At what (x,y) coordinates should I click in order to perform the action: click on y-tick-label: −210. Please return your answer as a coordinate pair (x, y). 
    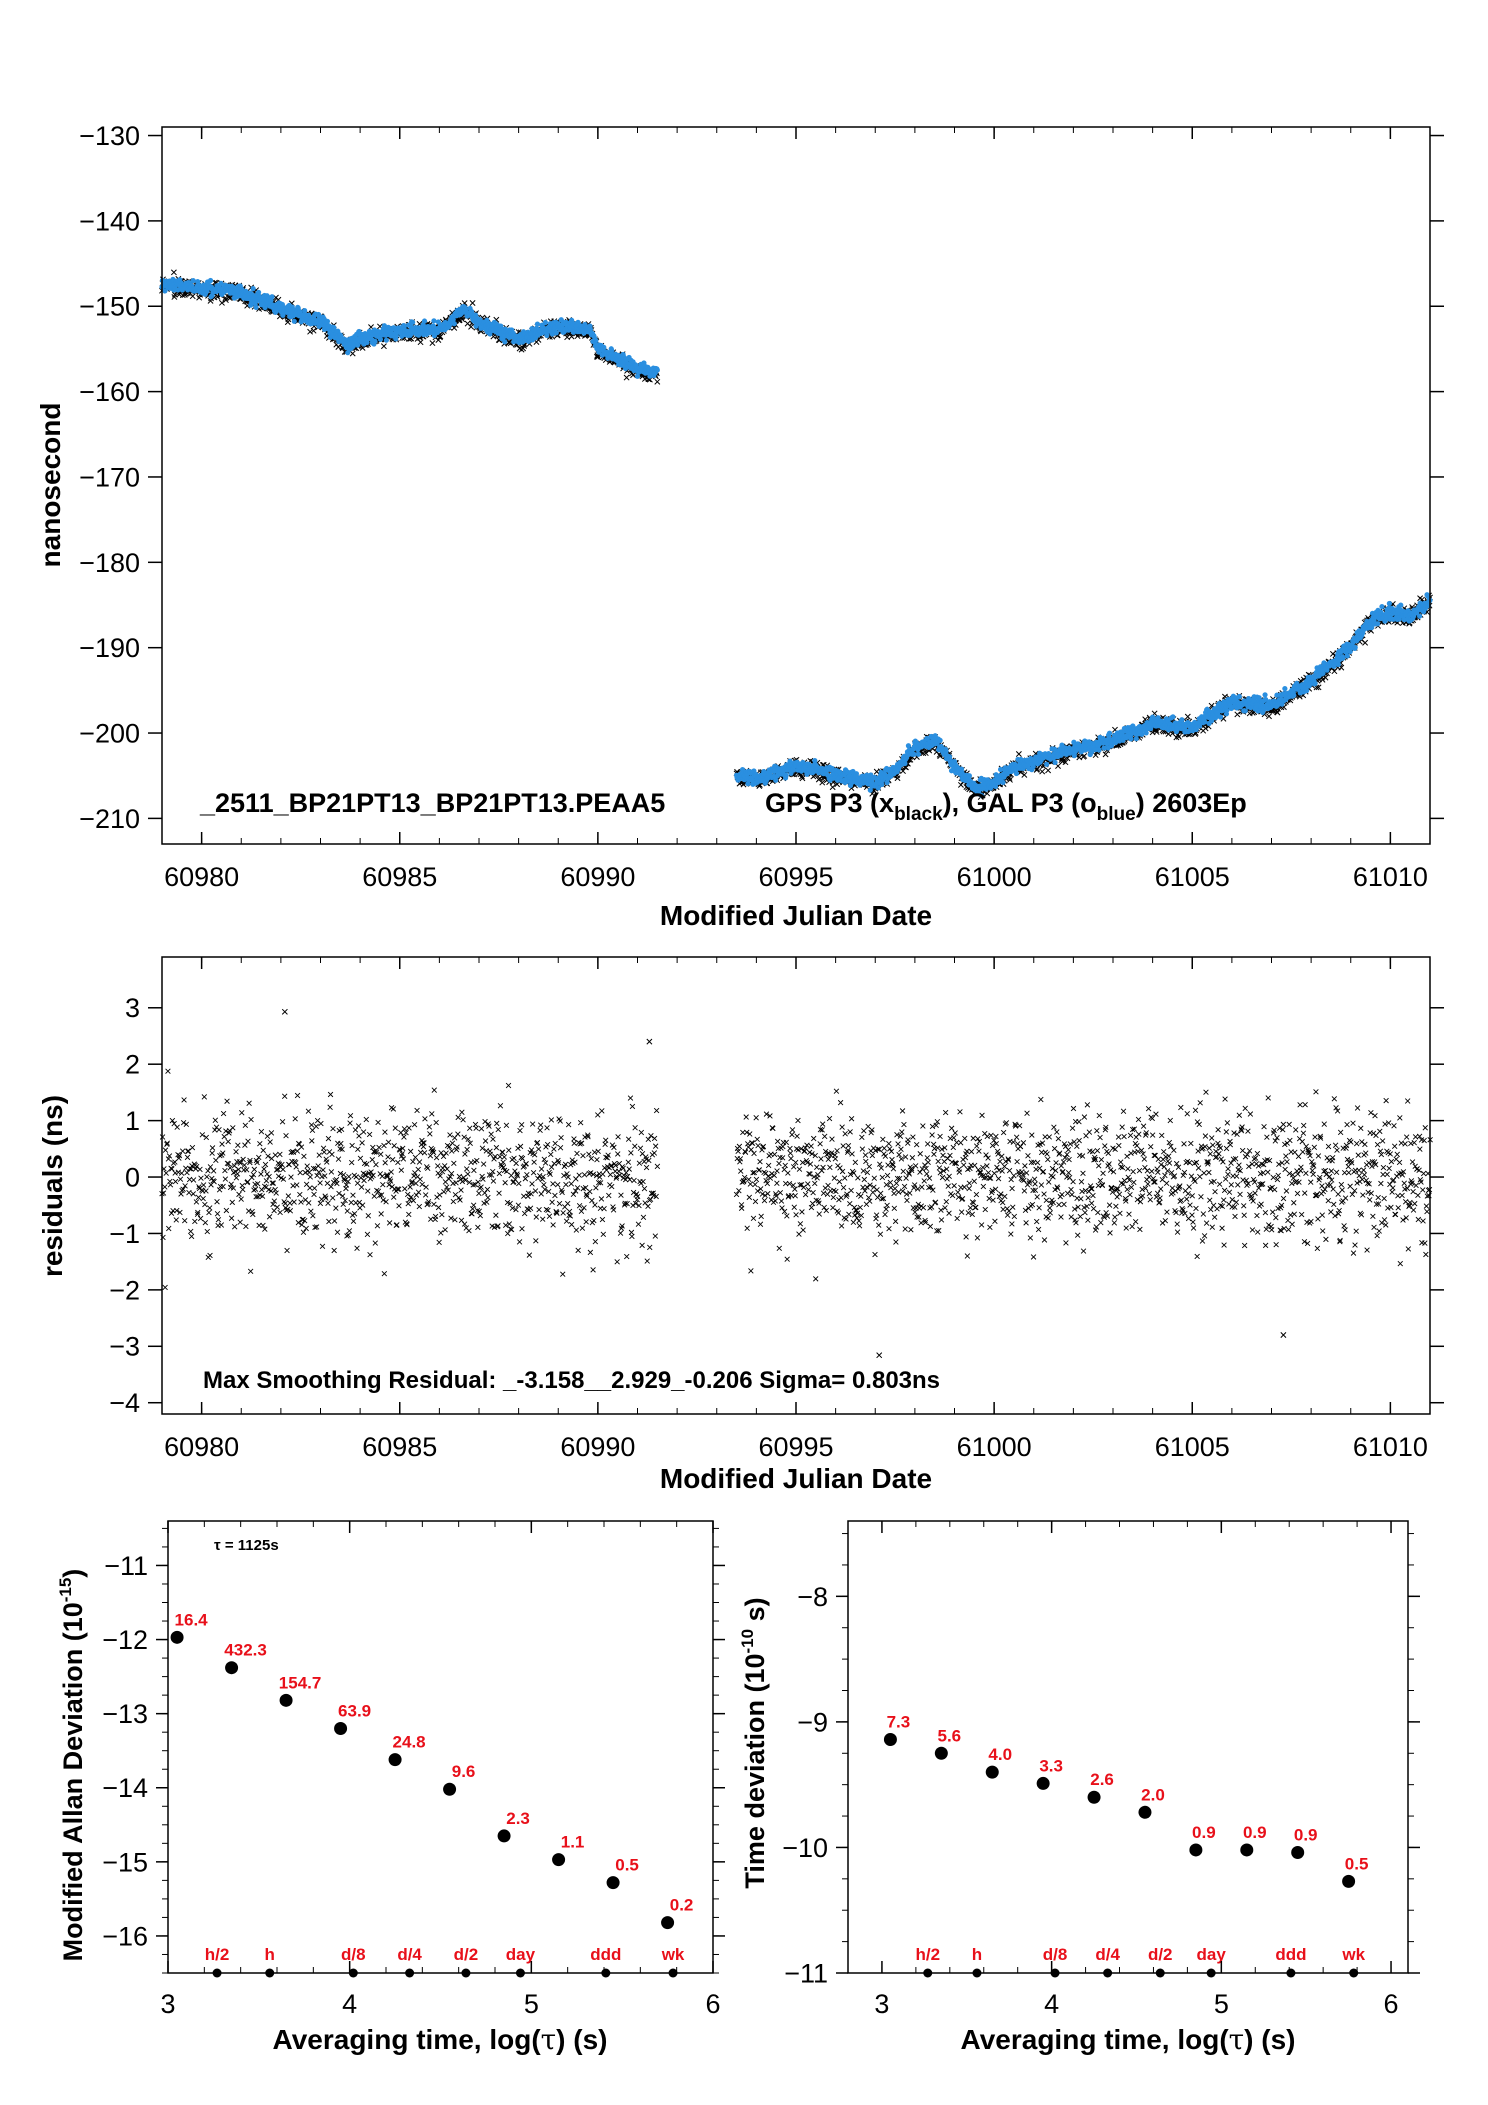
    Looking at the image, I should click on (109, 819).